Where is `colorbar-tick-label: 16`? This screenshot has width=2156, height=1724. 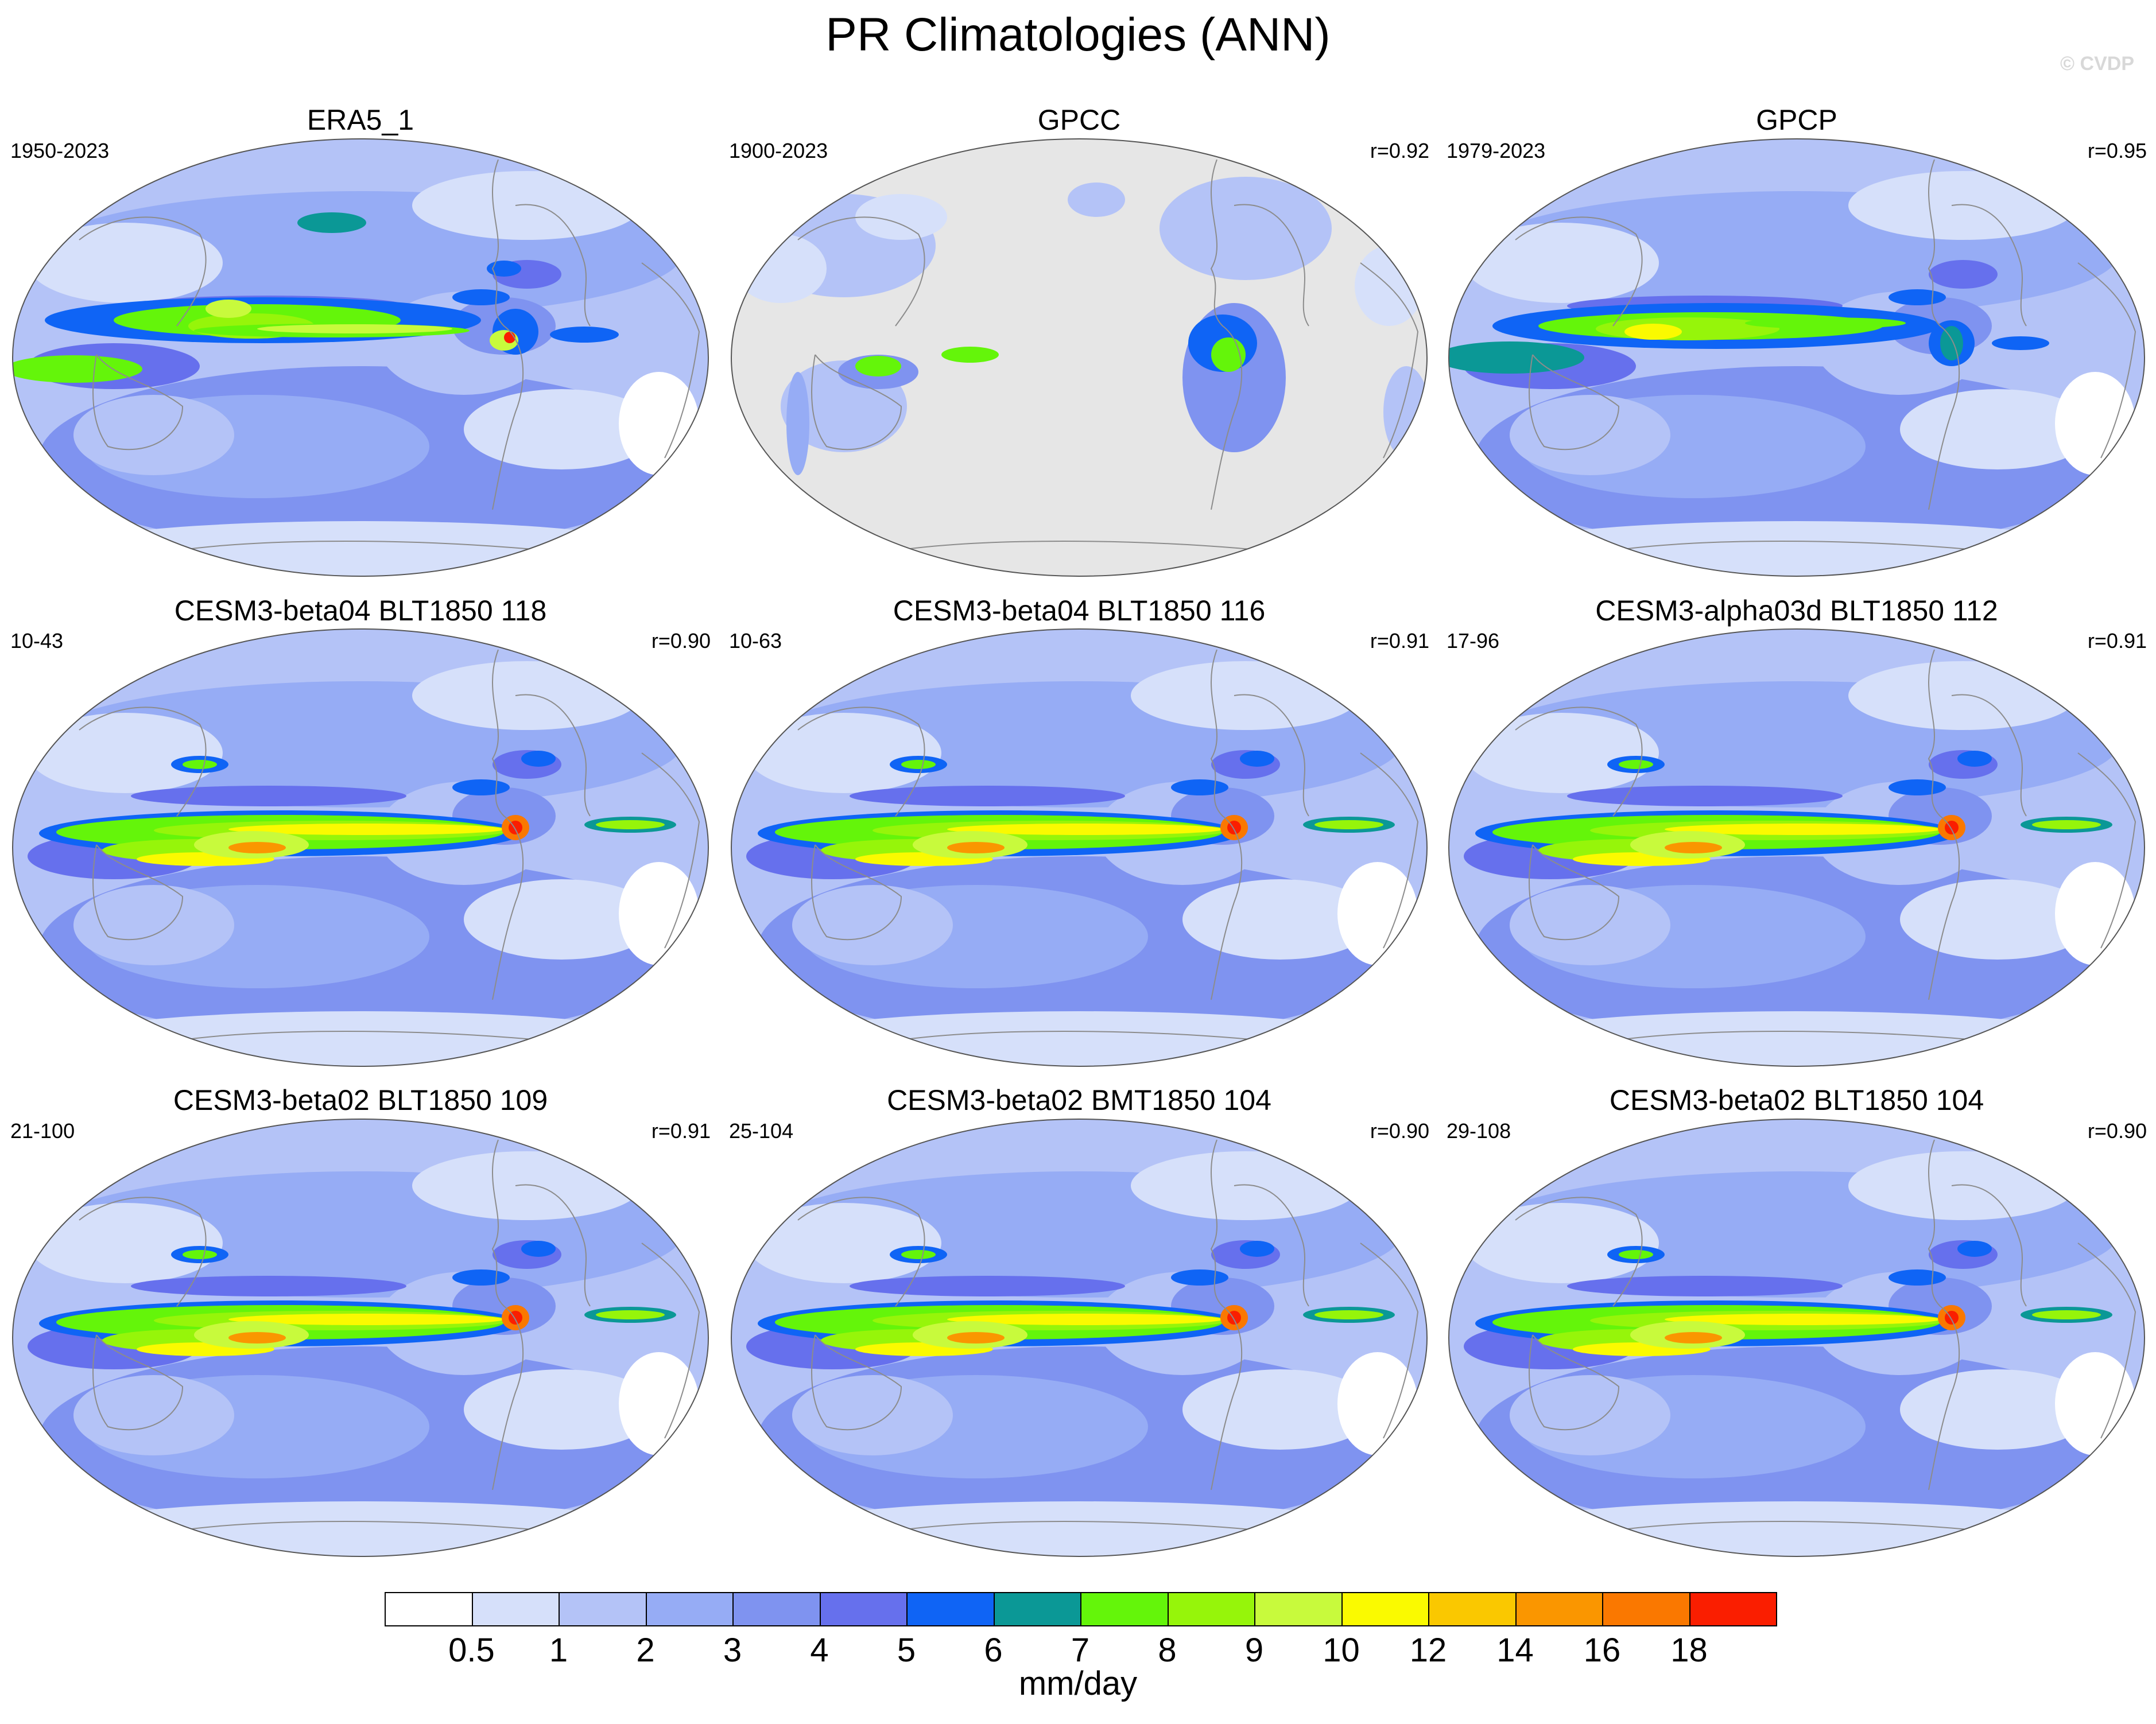
colorbar-tick-label: 16 is located at coordinates (1602, 1650).